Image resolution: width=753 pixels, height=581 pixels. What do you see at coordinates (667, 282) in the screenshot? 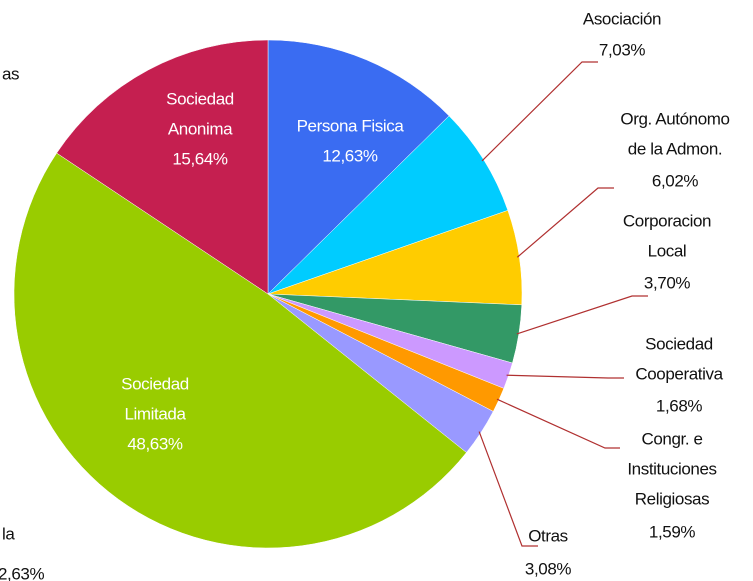
I see `value-label: 3,70%` at bounding box center [667, 282].